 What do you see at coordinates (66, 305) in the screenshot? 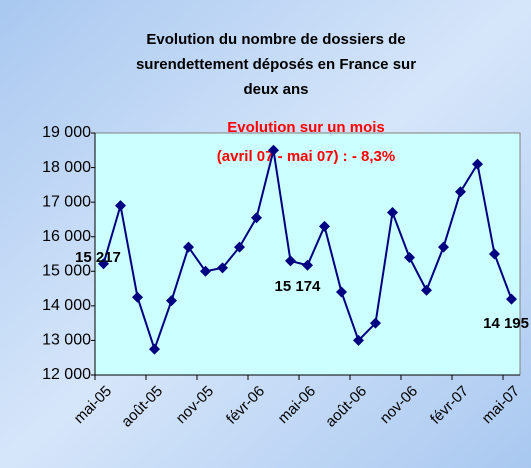
I see `y-tick-label: 14 000` at bounding box center [66, 305].